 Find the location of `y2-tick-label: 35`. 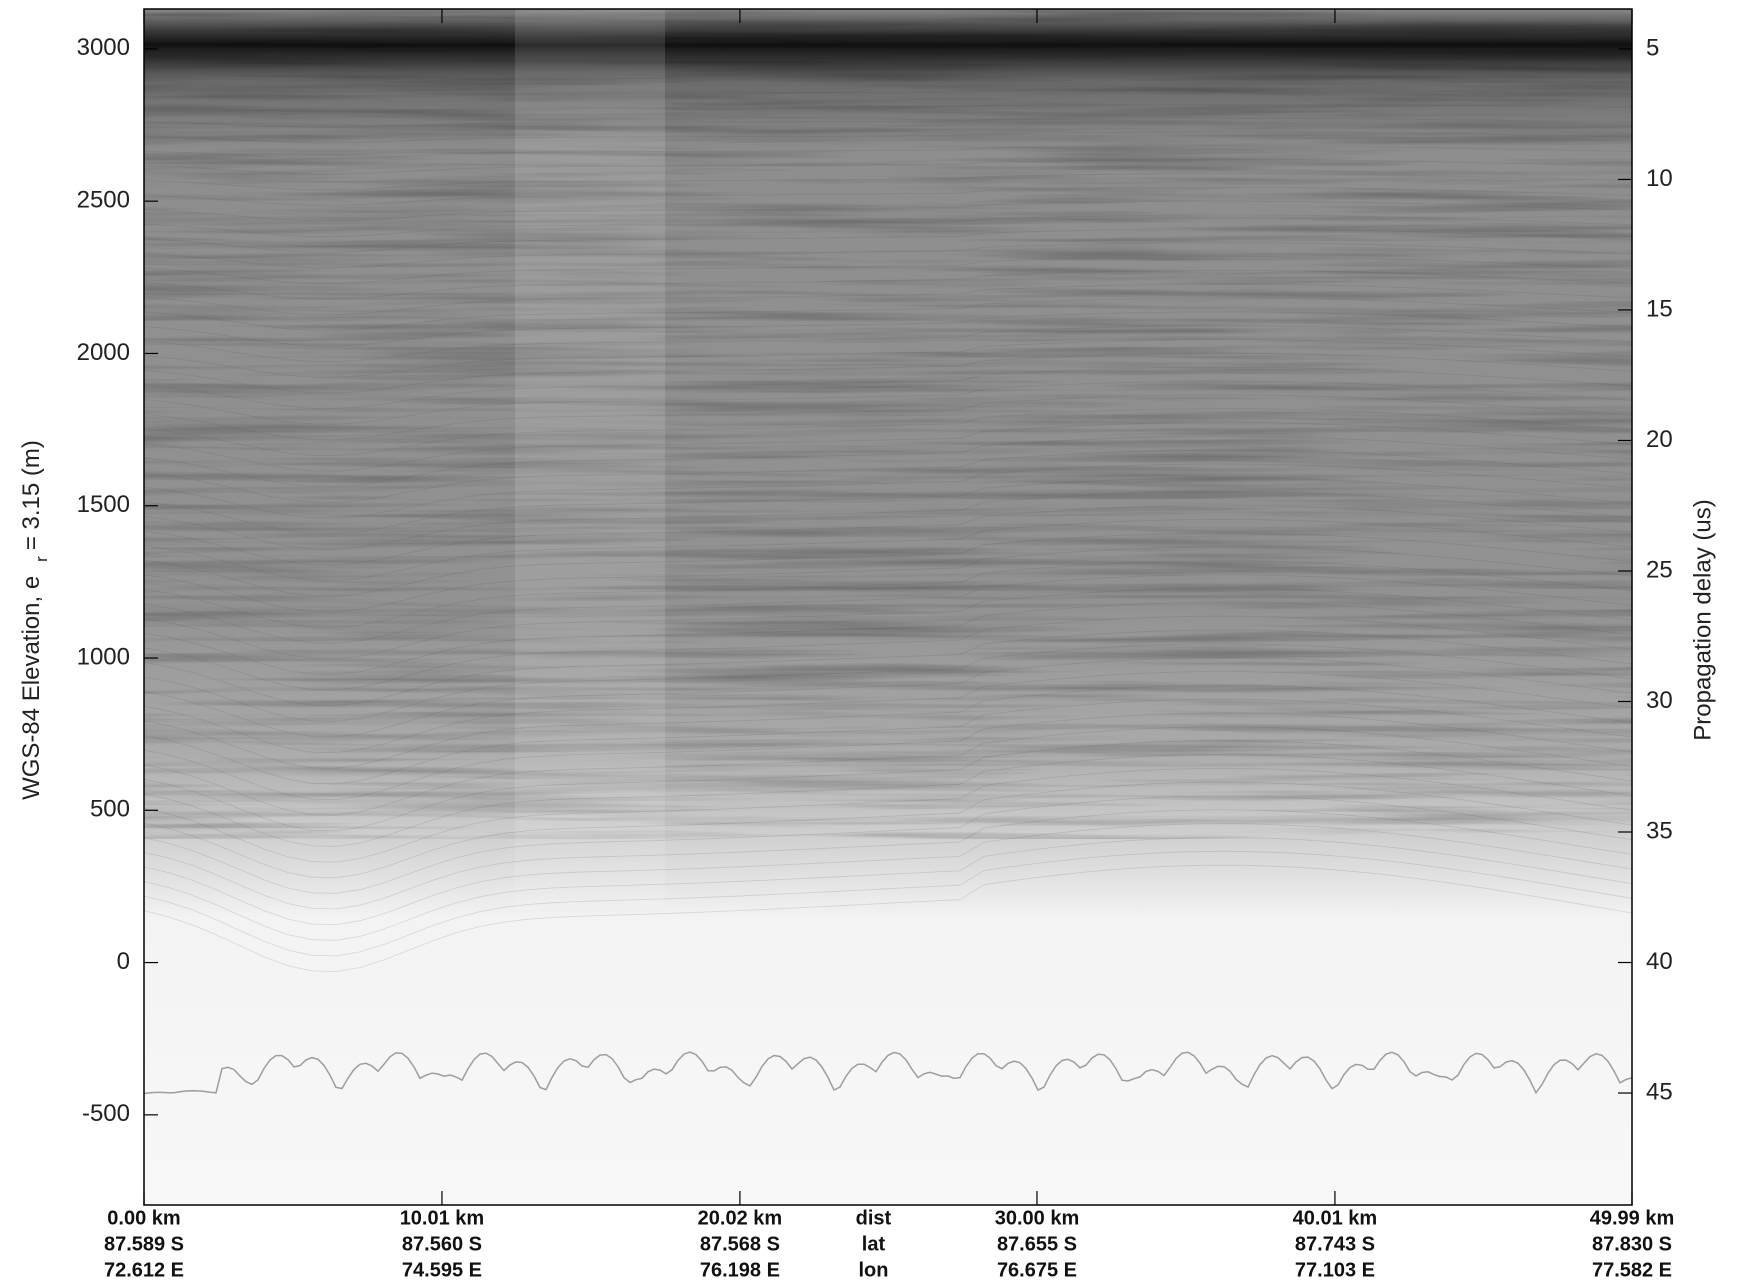

y2-tick-label: 35 is located at coordinates (1659, 830).